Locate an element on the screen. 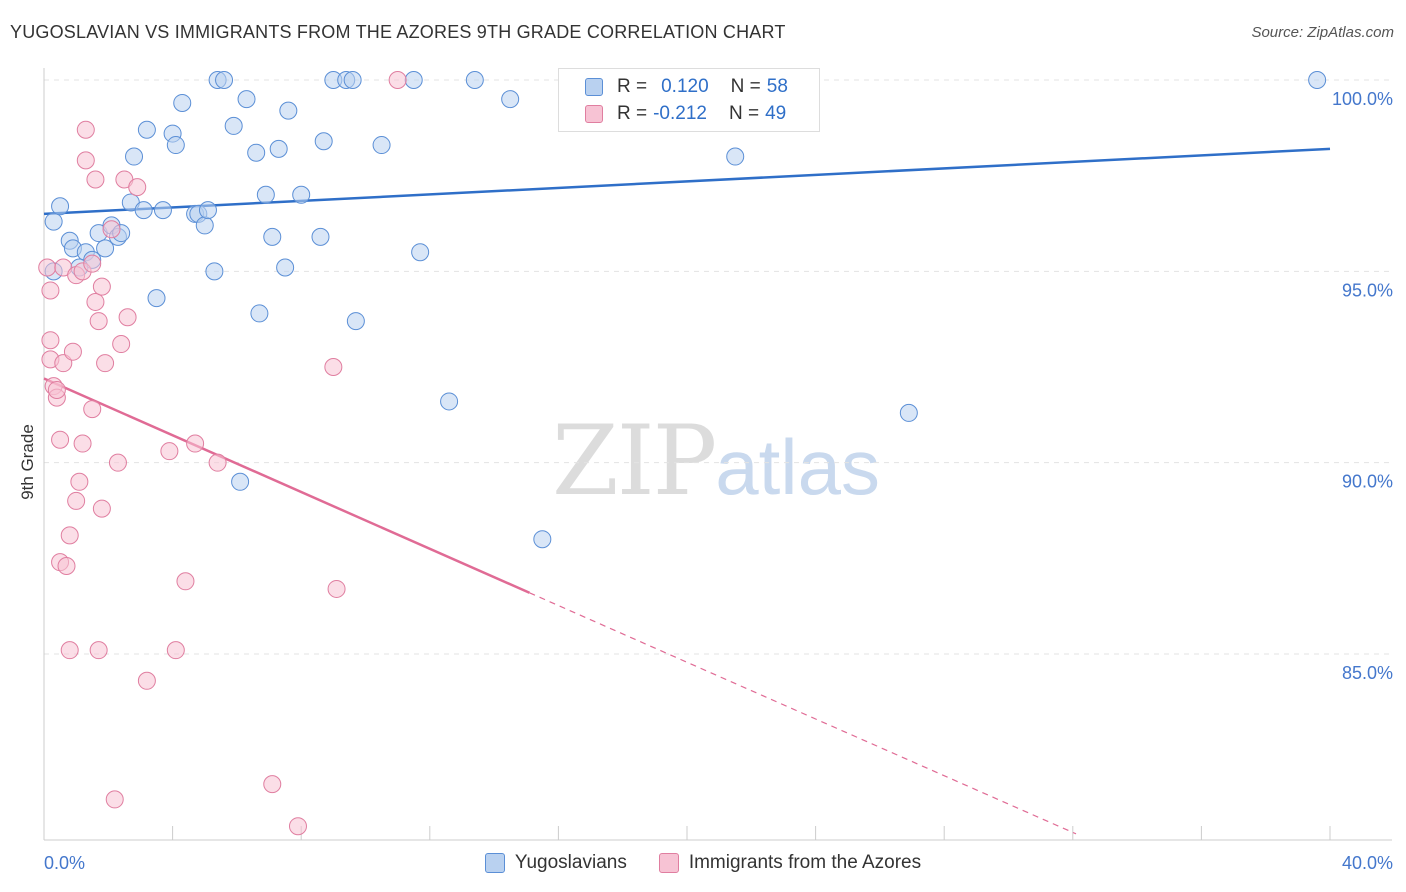 This screenshot has height=892, width=1406. legend-item-azores: Immigrants from the Azores is located at coordinates (790, 863).